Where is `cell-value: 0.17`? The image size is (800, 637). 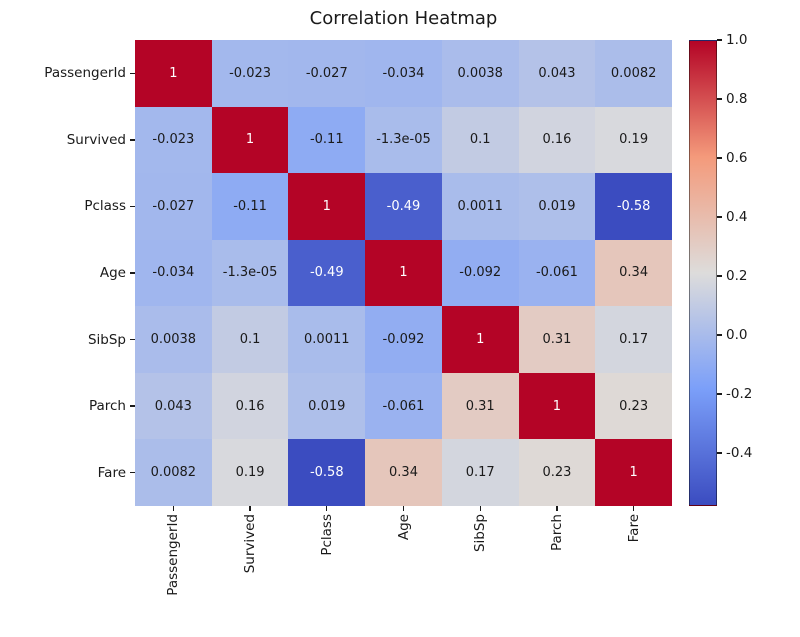
cell-value: 0.17 is located at coordinates (480, 473).